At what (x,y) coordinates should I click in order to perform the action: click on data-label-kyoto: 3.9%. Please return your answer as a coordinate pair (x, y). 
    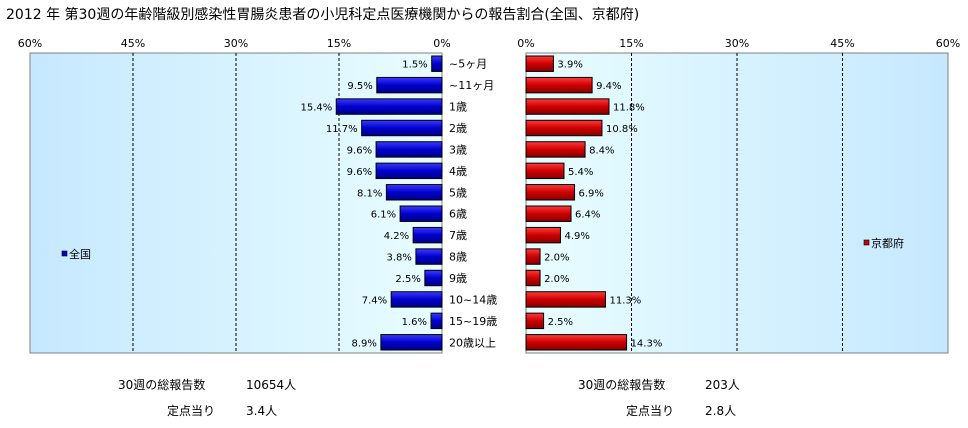
    Looking at the image, I should click on (569, 65).